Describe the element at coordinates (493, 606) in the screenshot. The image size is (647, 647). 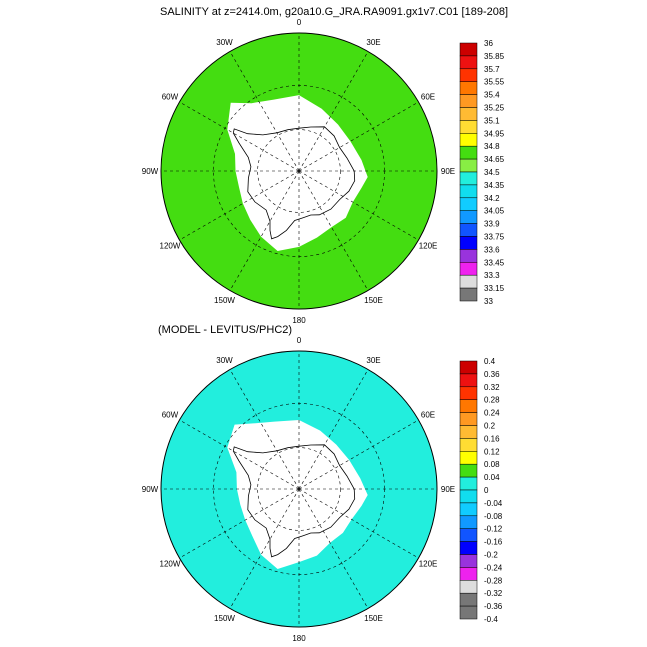
I see `difference-colorbar-label: -0.36` at that location.